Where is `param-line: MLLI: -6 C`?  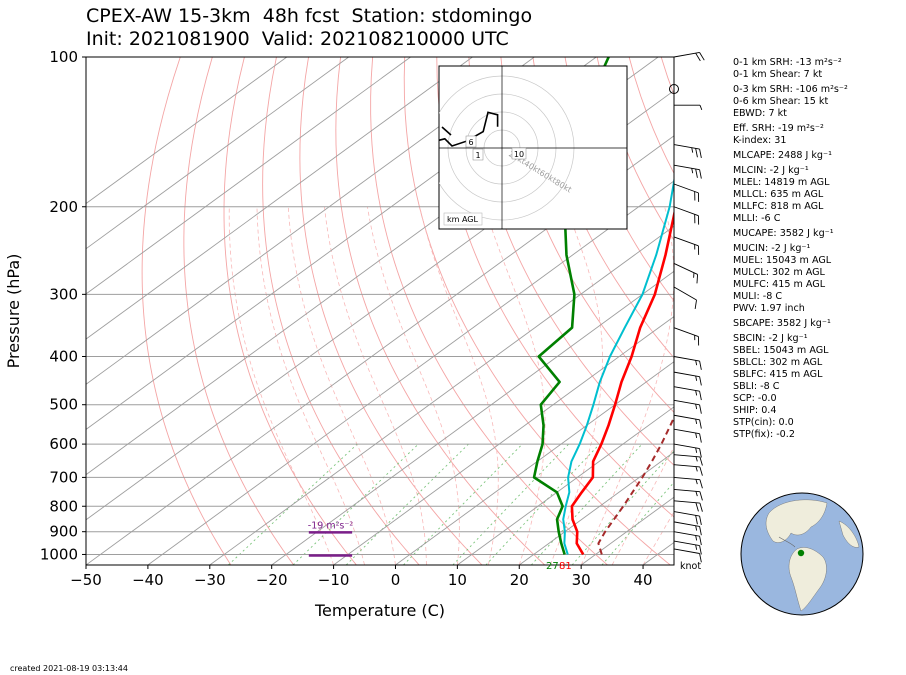 param-line: MLLI: -6 C is located at coordinates (757, 218).